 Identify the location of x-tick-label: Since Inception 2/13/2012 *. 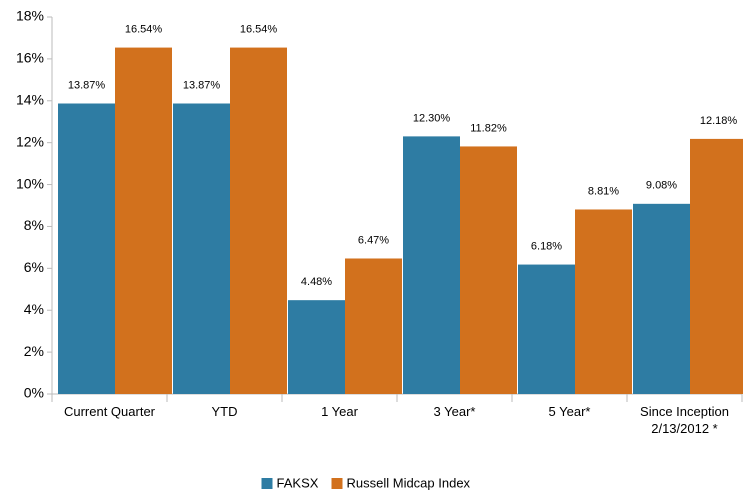
(684, 420).